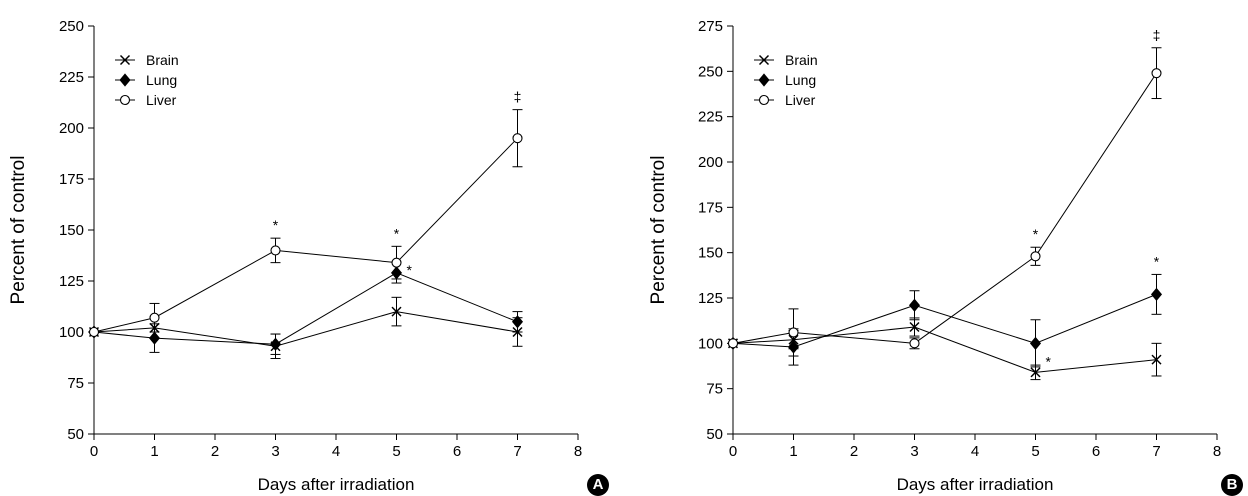 The image size is (1248, 496). I want to click on chart-b-y-tick-label: 250, so click(710, 71).